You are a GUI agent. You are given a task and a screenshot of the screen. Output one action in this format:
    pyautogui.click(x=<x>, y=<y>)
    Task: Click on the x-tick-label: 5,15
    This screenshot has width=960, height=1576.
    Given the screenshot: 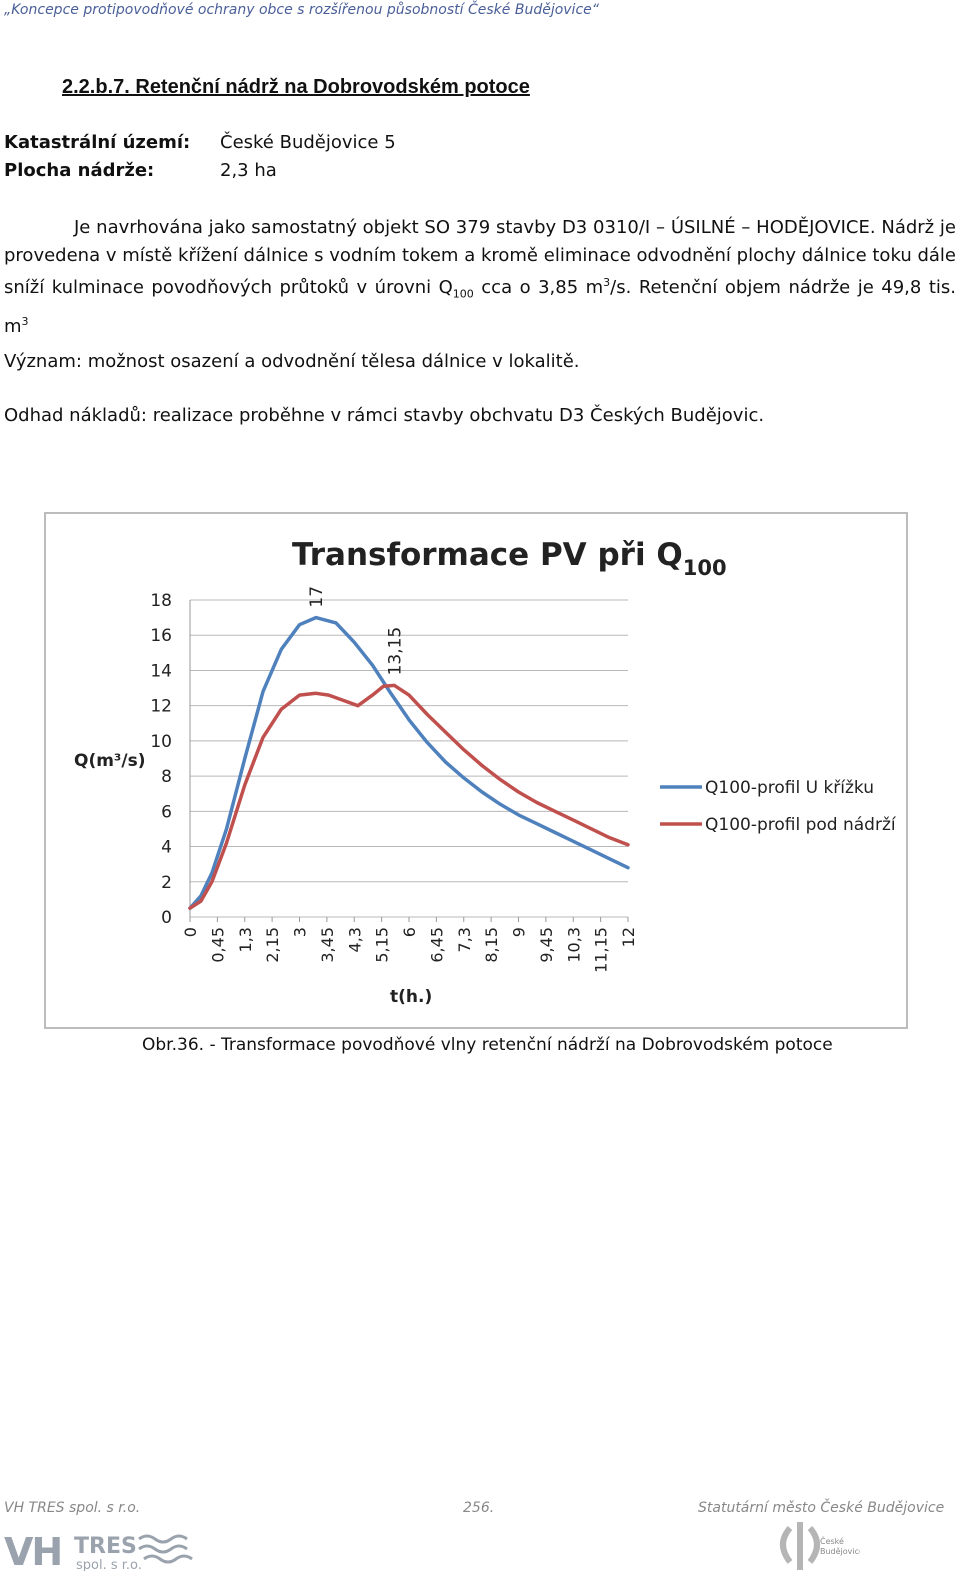 What is the action you would take?
    pyautogui.click(x=382, y=945)
    